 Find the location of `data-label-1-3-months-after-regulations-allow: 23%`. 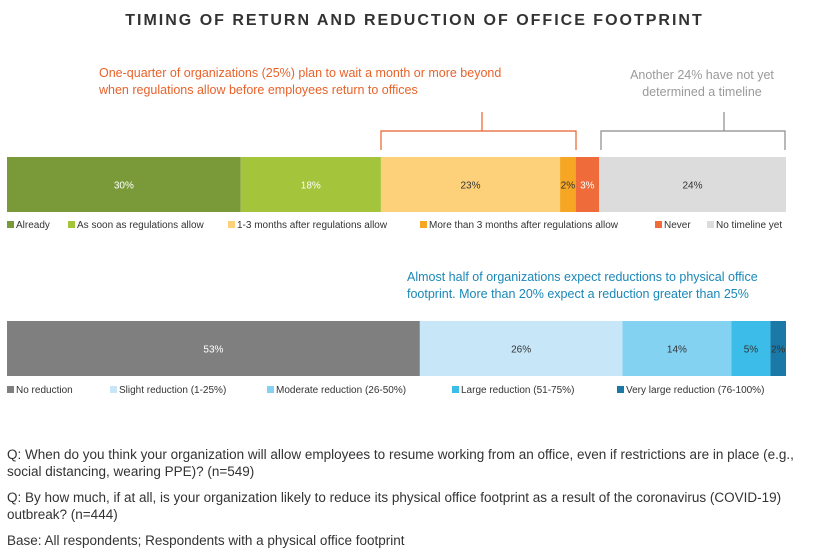

data-label-1-3-months-after-regulations-allow: 23% is located at coordinates (470, 186).